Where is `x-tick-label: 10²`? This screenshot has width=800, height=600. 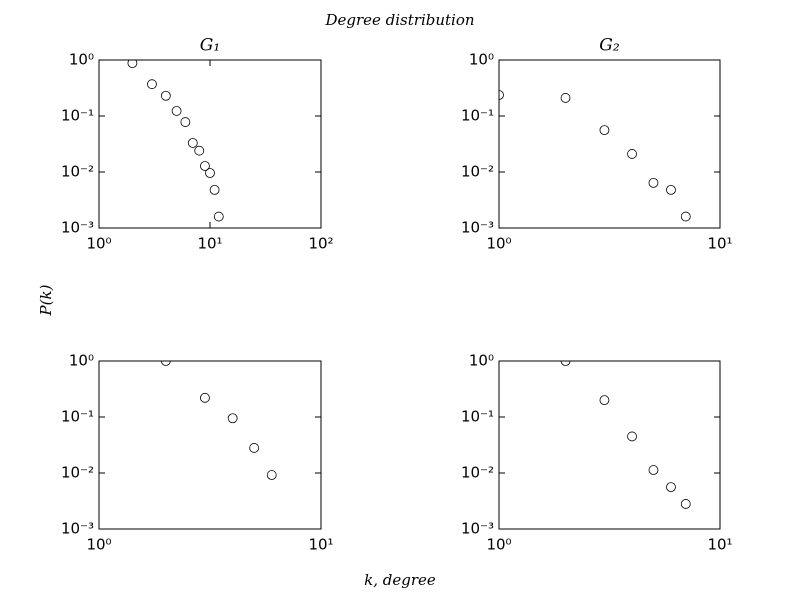
x-tick-label: 10² is located at coordinates (320, 244).